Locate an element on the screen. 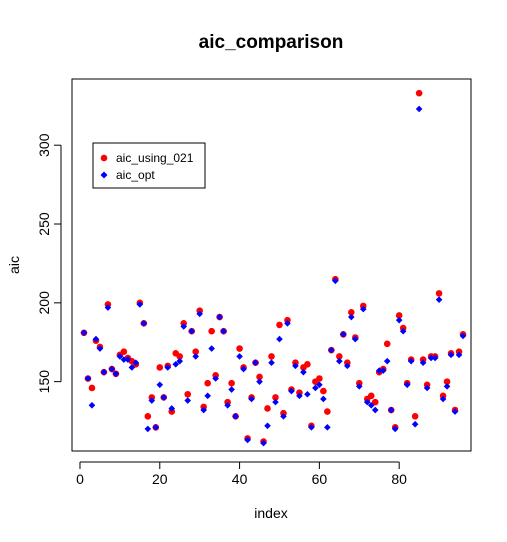 This screenshot has width=507, height=542. x-tick-label: 0 is located at coordinates (80, 479).